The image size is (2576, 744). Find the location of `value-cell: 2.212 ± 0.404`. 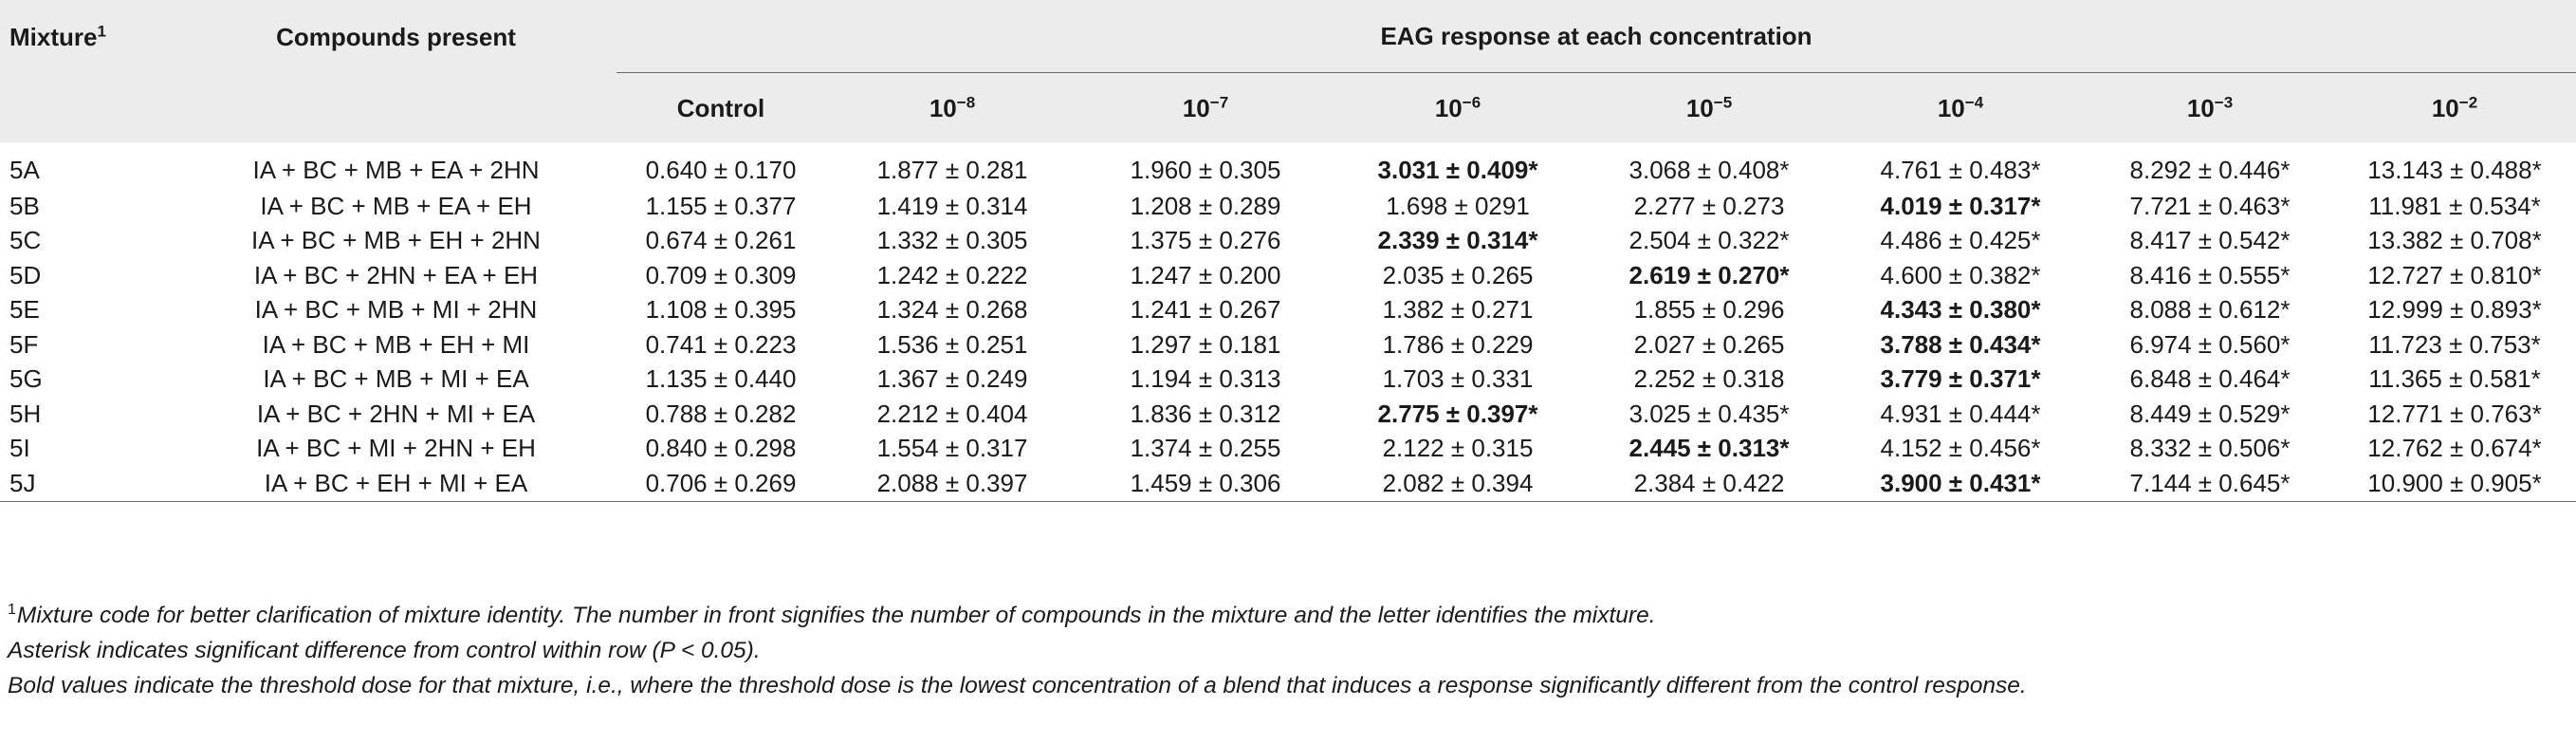

value-cell: 2.212 ± 0.404 is located at coordinates (952, 413).